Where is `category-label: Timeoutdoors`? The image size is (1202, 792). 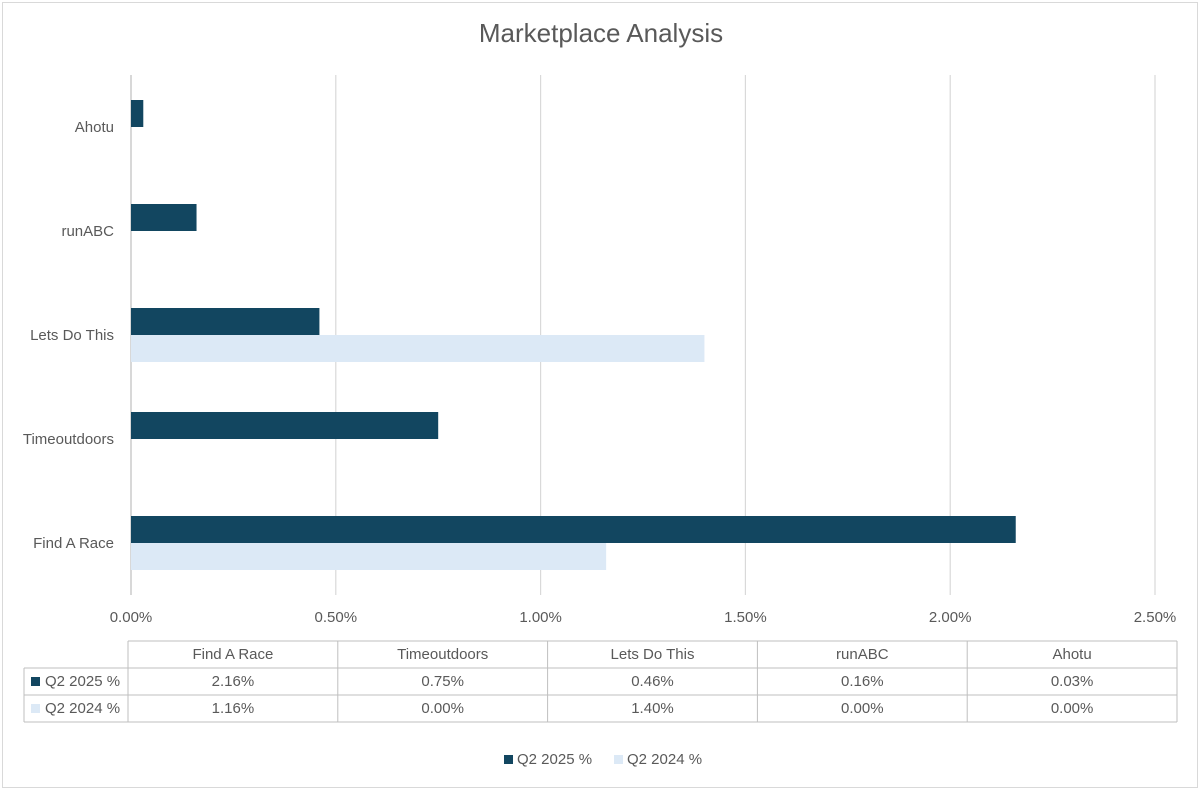
category-label: Timeoutdoors is located at coordinates (68, 439).